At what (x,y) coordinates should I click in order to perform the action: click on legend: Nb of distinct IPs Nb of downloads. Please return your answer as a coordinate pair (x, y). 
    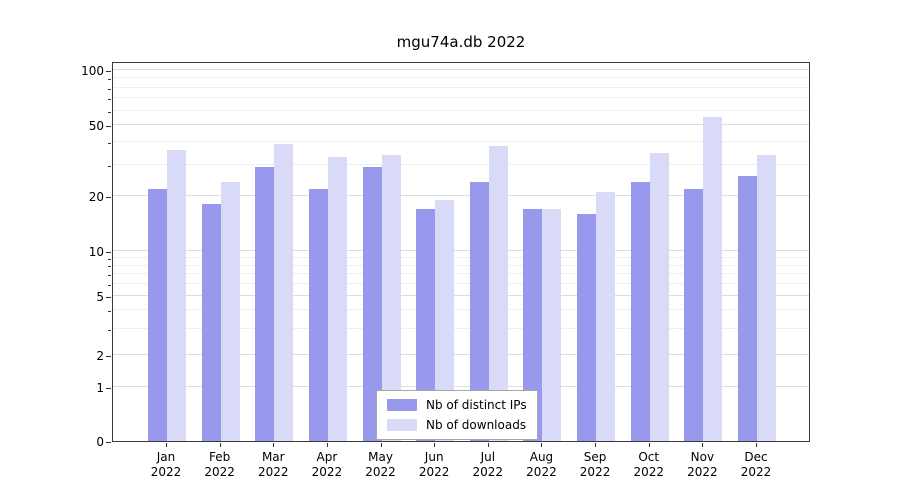
    Looking at the image, I should click on (457, 415).